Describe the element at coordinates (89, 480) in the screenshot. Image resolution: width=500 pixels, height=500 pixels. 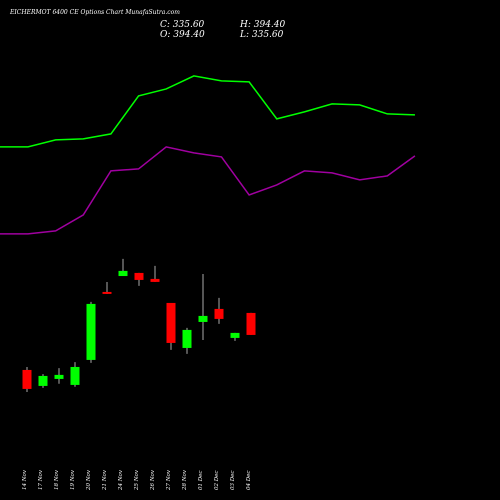
I see `x-tick-label: 20 Nov` at that location.